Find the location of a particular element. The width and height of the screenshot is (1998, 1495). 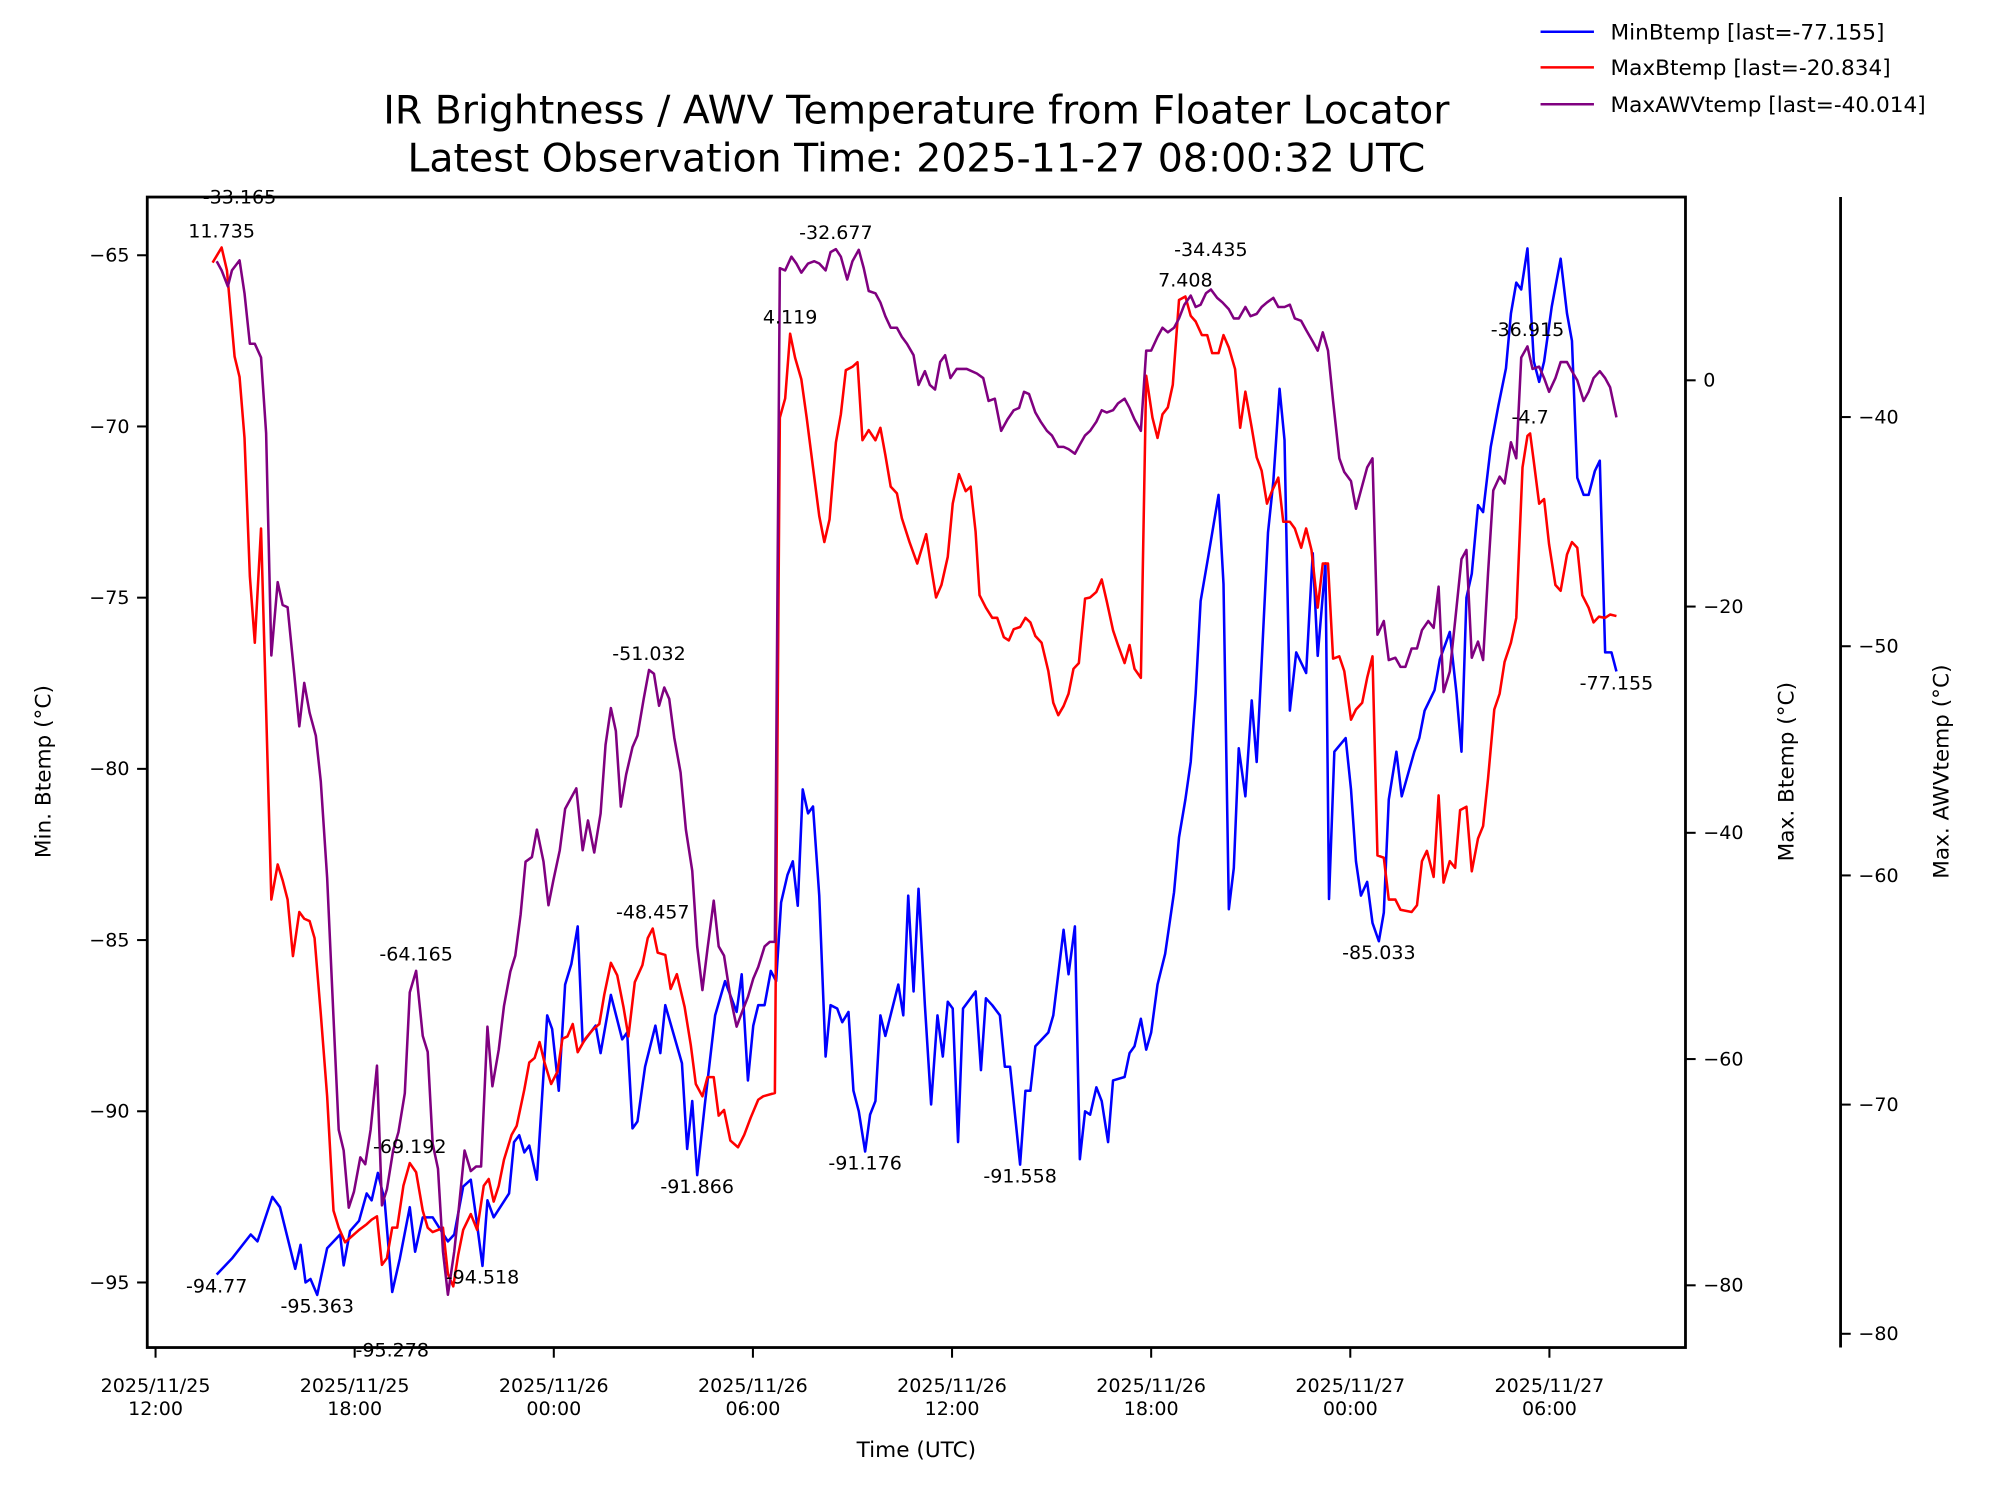

data-label: -48.457 is located at coordinates (653, 912).